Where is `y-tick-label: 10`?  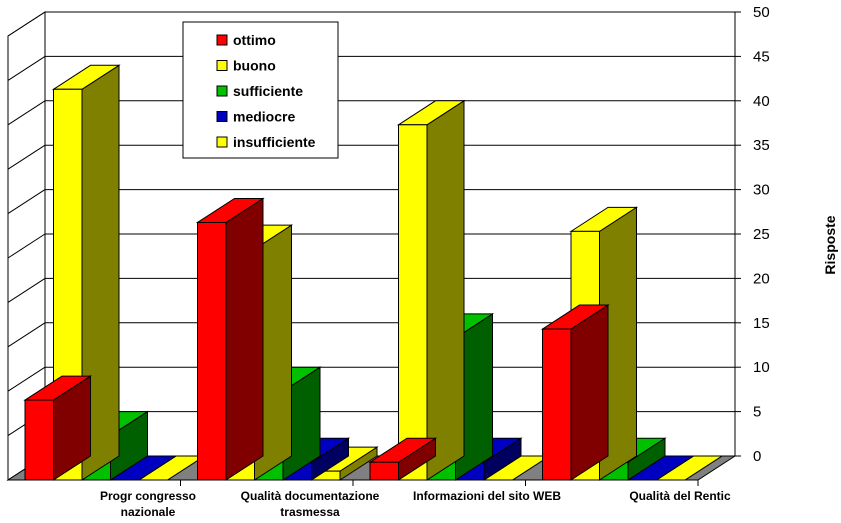
y-tick-label: 10 is located at coordinates (761, 367).